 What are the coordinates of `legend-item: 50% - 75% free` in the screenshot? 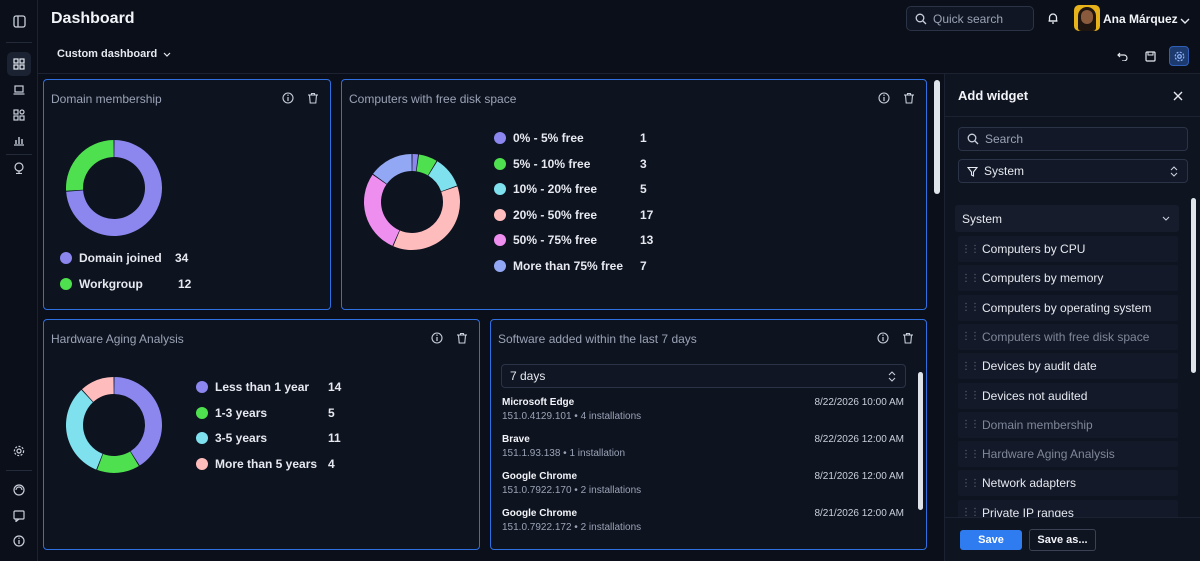 It's located at (545, 240).